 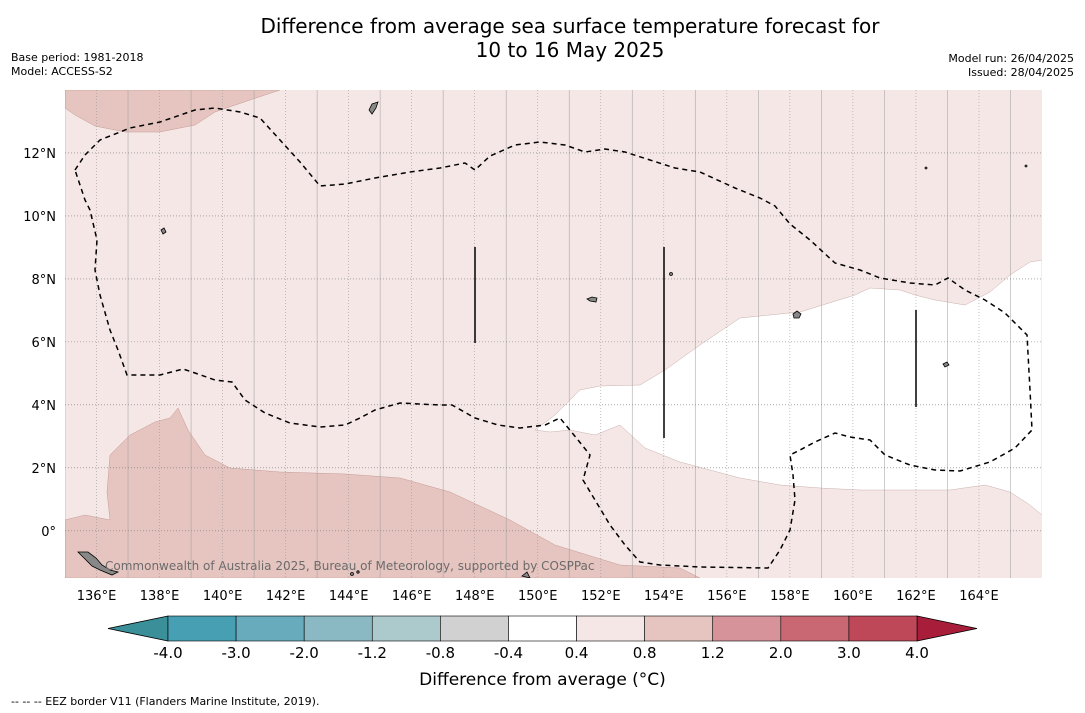 I want to click on colorbar-tick-label: 3.0, so click(x=849, y=653).